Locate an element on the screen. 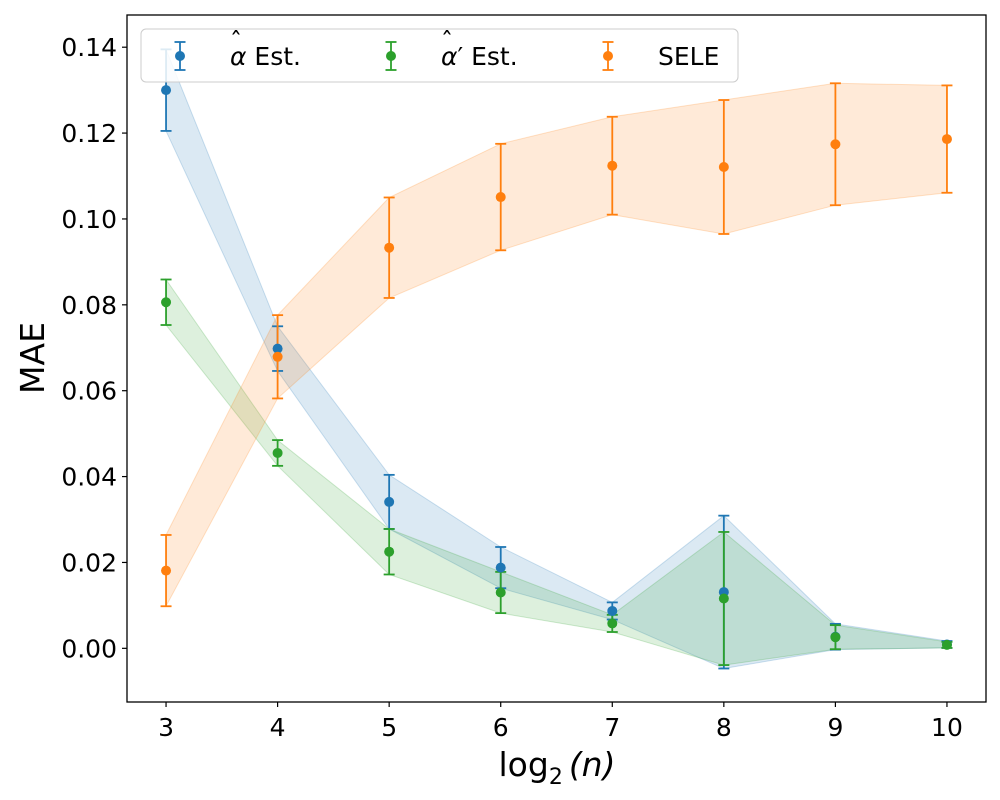 The height and width of the screenshot is (800, 1000). legend-label-rest: ′ Est. is located at coordinates (487, 56).